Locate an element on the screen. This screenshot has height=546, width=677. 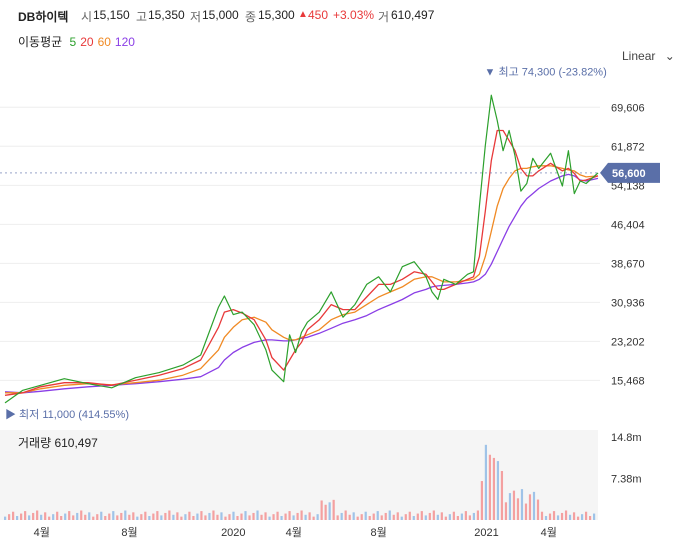
high-annotation: ▼ 최고 74,300 (-23.82%) is located at coordinates (546, 72).